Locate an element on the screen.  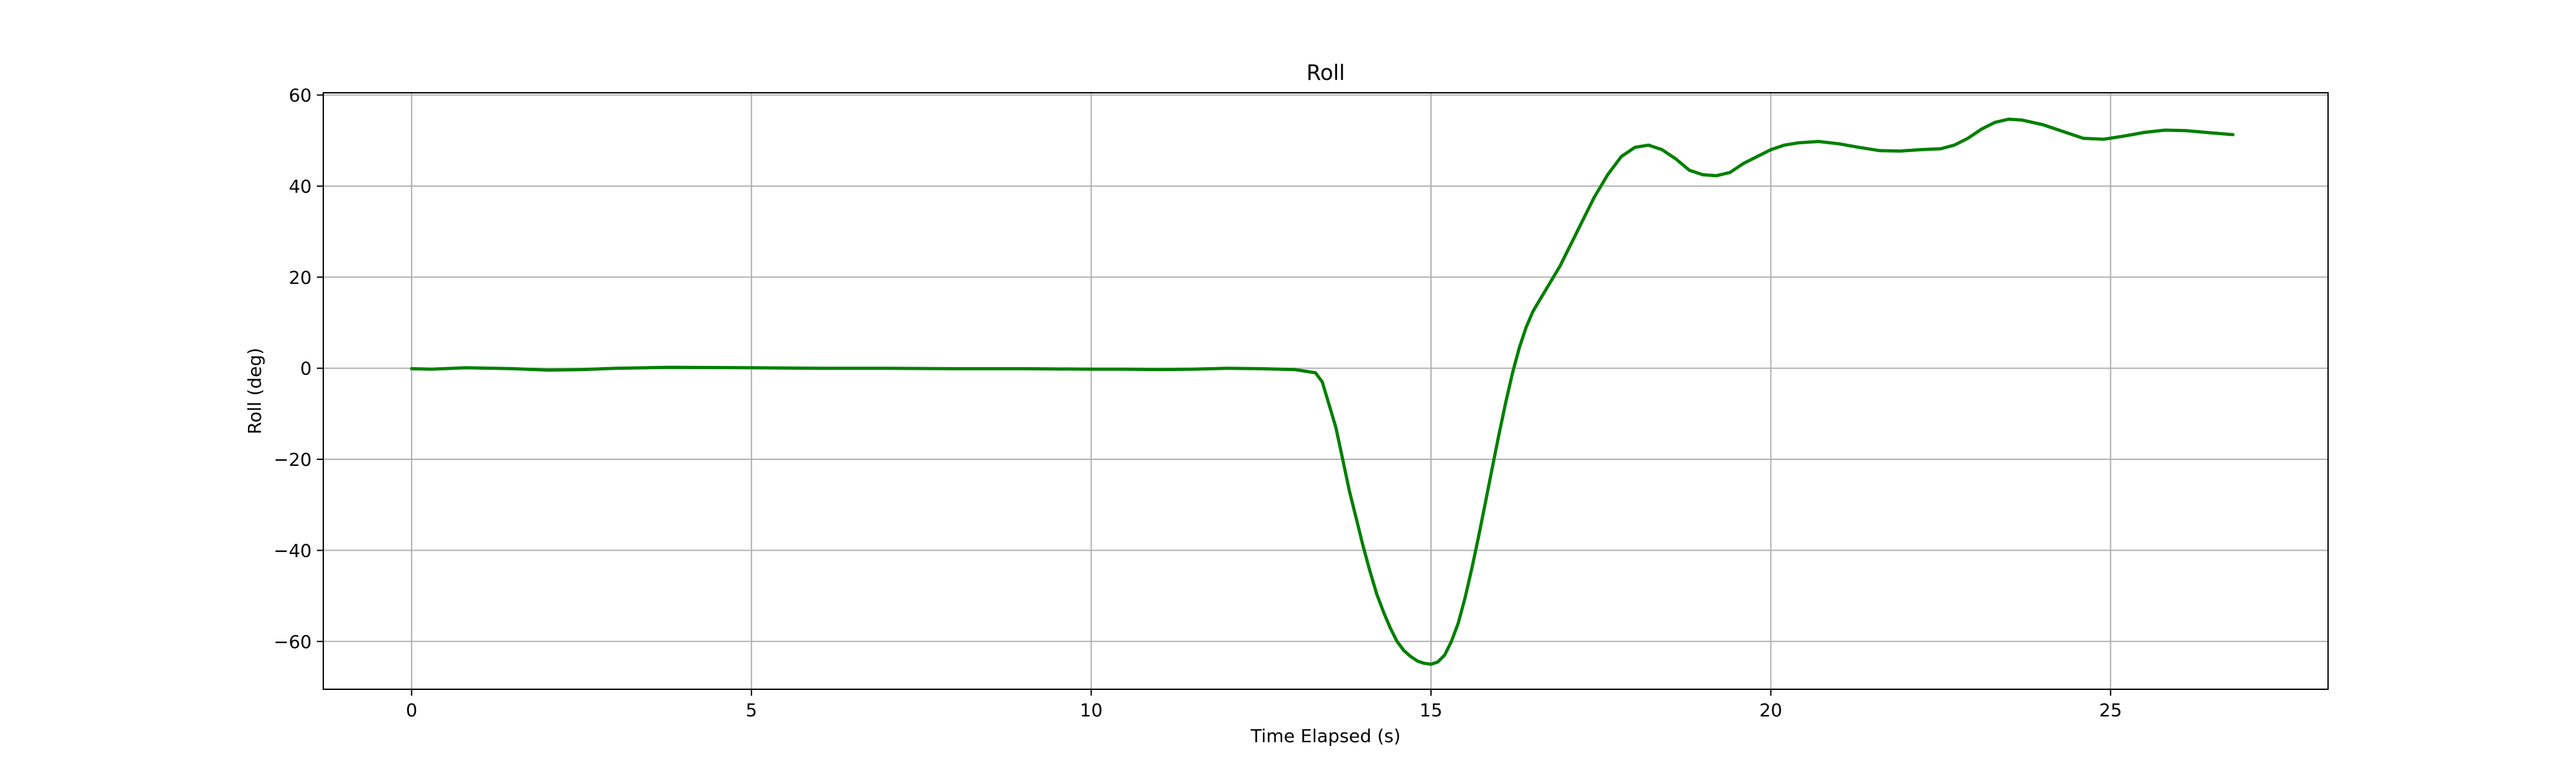
x-tick-label: 20 is located at coordinates (1771, 710).